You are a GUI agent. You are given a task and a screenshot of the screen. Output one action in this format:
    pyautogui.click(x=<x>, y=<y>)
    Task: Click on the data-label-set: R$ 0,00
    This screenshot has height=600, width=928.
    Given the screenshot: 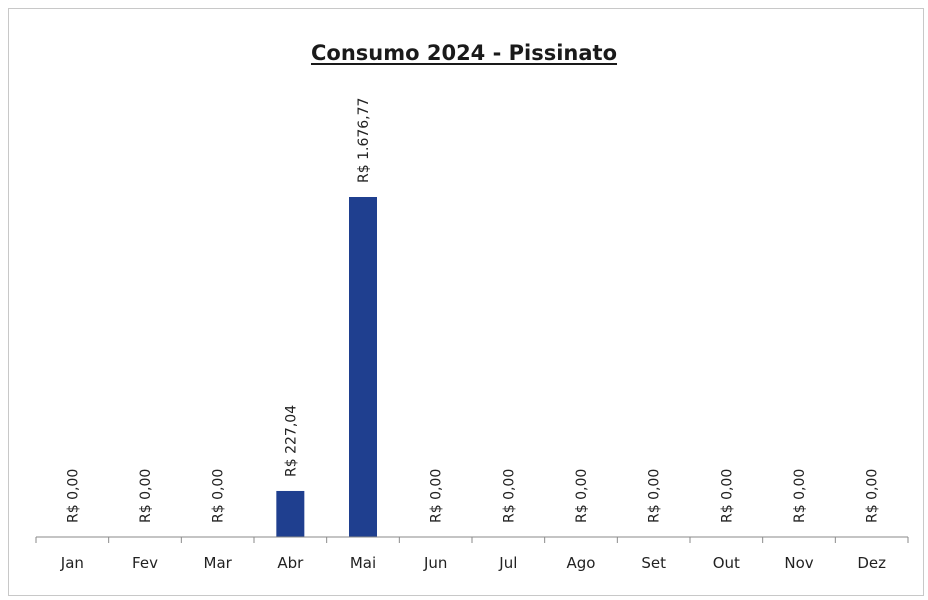 What is the action you would take?
    pyautogui.click(x=655, y=496)
    